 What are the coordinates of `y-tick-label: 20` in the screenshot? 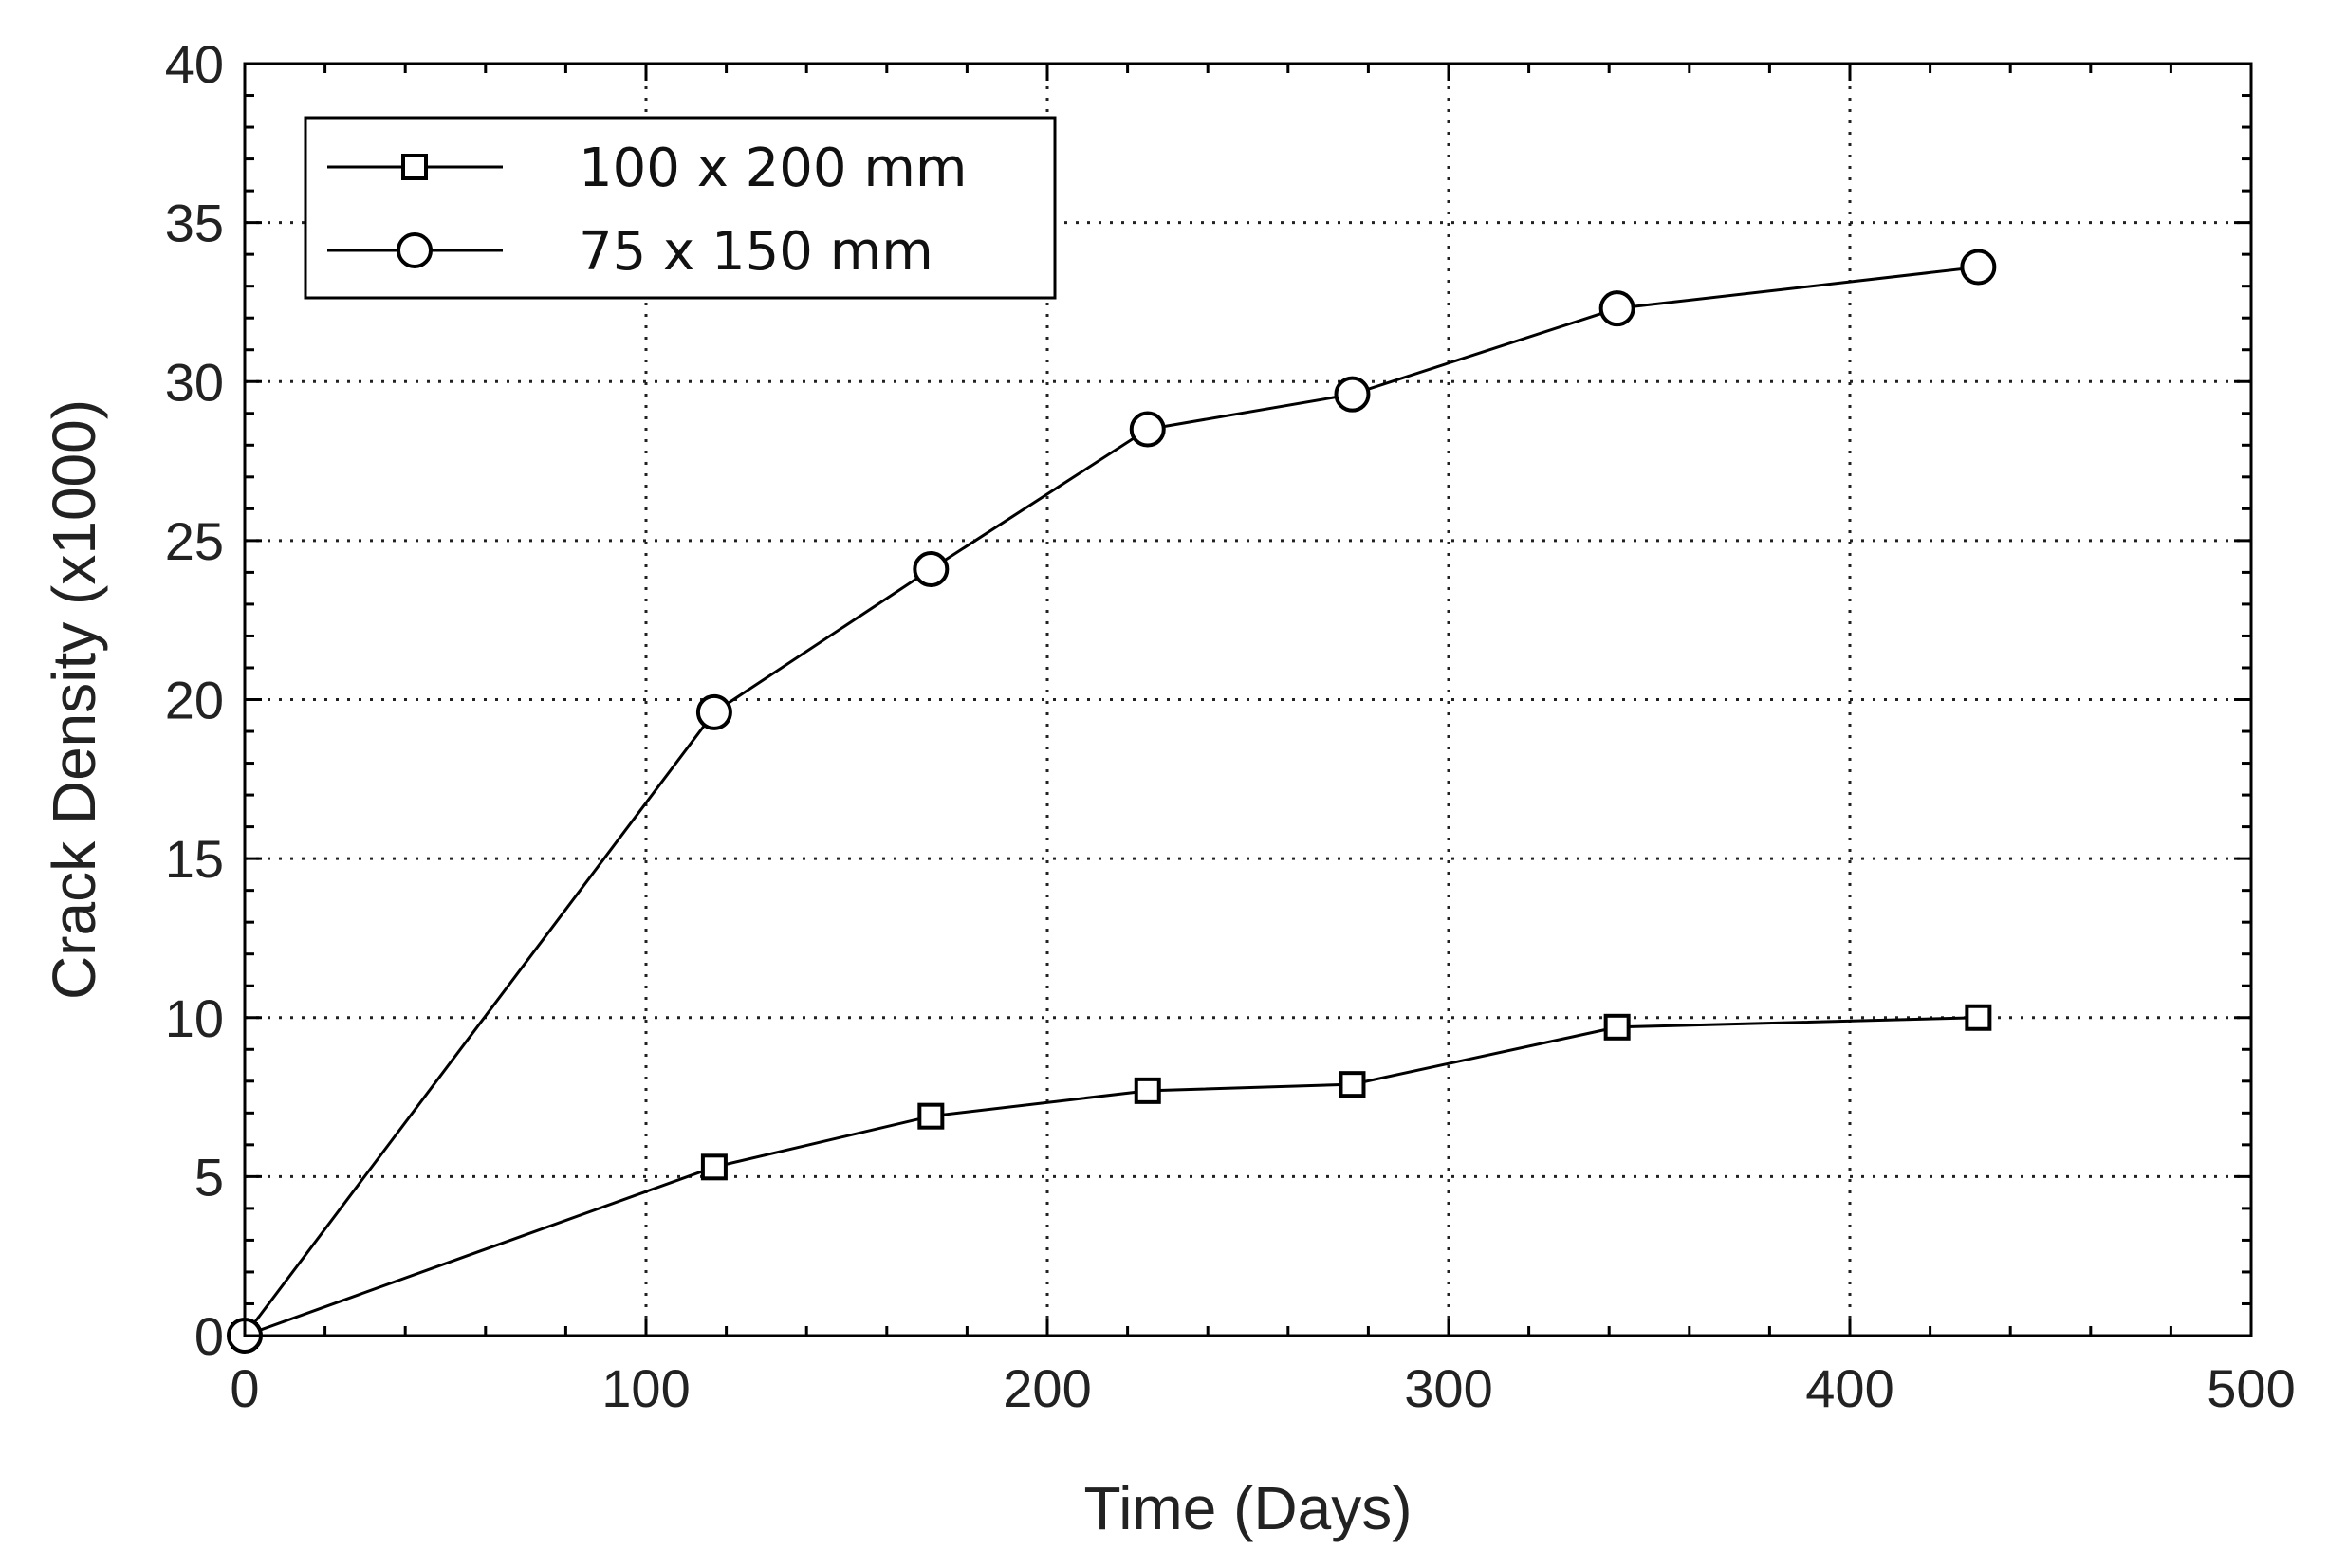 It's located at (194, 701).